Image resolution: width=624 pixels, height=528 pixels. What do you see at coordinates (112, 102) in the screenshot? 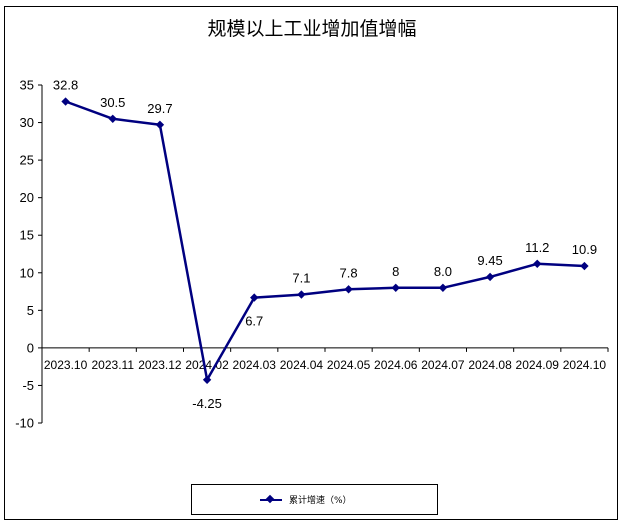
I see `data-label: 30.5` at bounding box center [112, 102].